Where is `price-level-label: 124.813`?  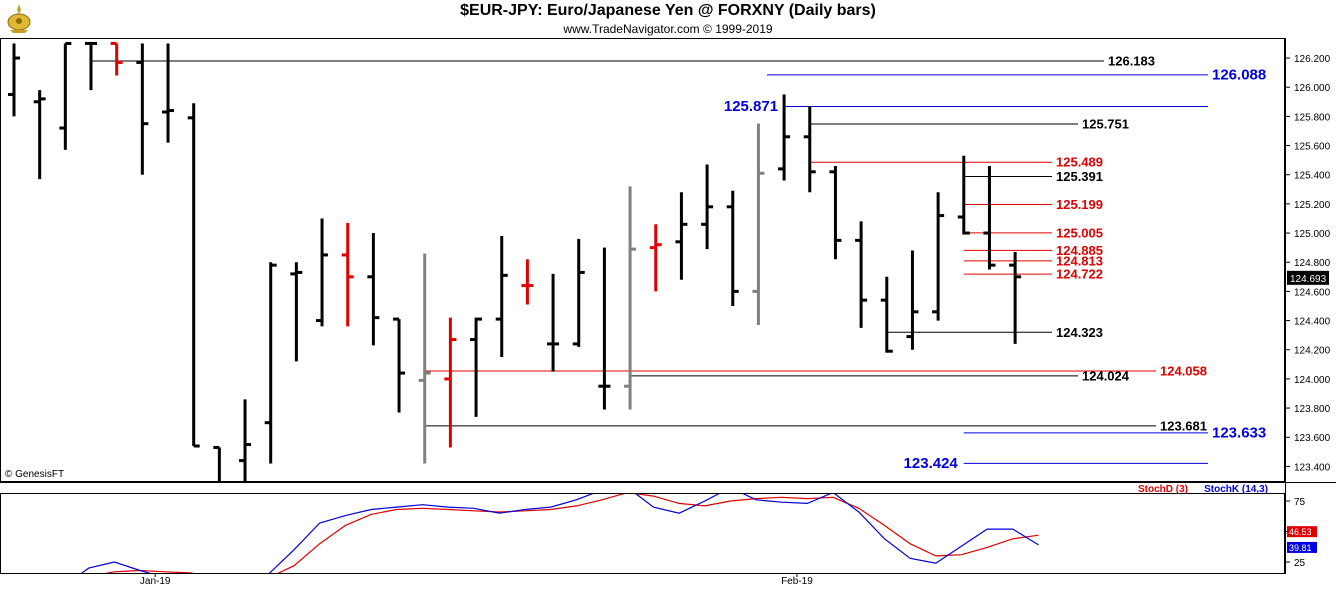
price-level-label: 124.813 is located at coordinates (1079, 260).